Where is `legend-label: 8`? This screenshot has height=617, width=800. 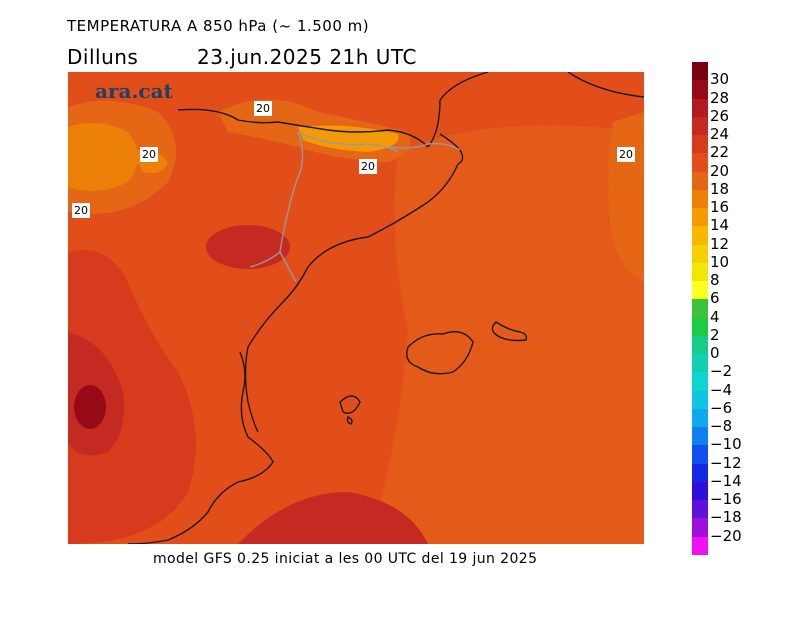
legend-label: 8 is located at coordinates (715, 280).